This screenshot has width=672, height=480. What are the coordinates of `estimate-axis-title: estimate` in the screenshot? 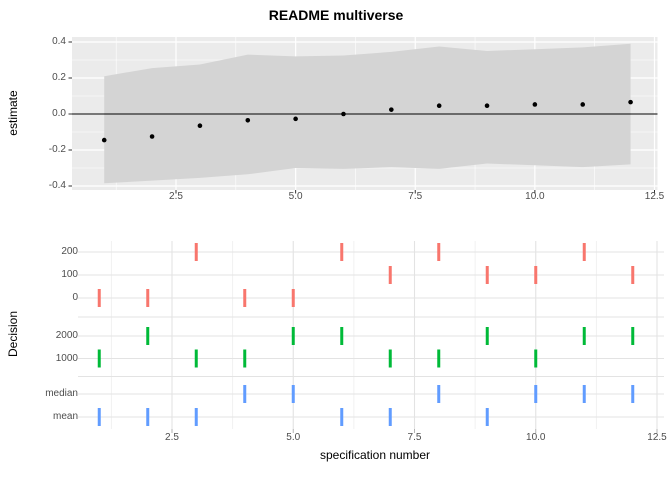 It's located at (13, 113).